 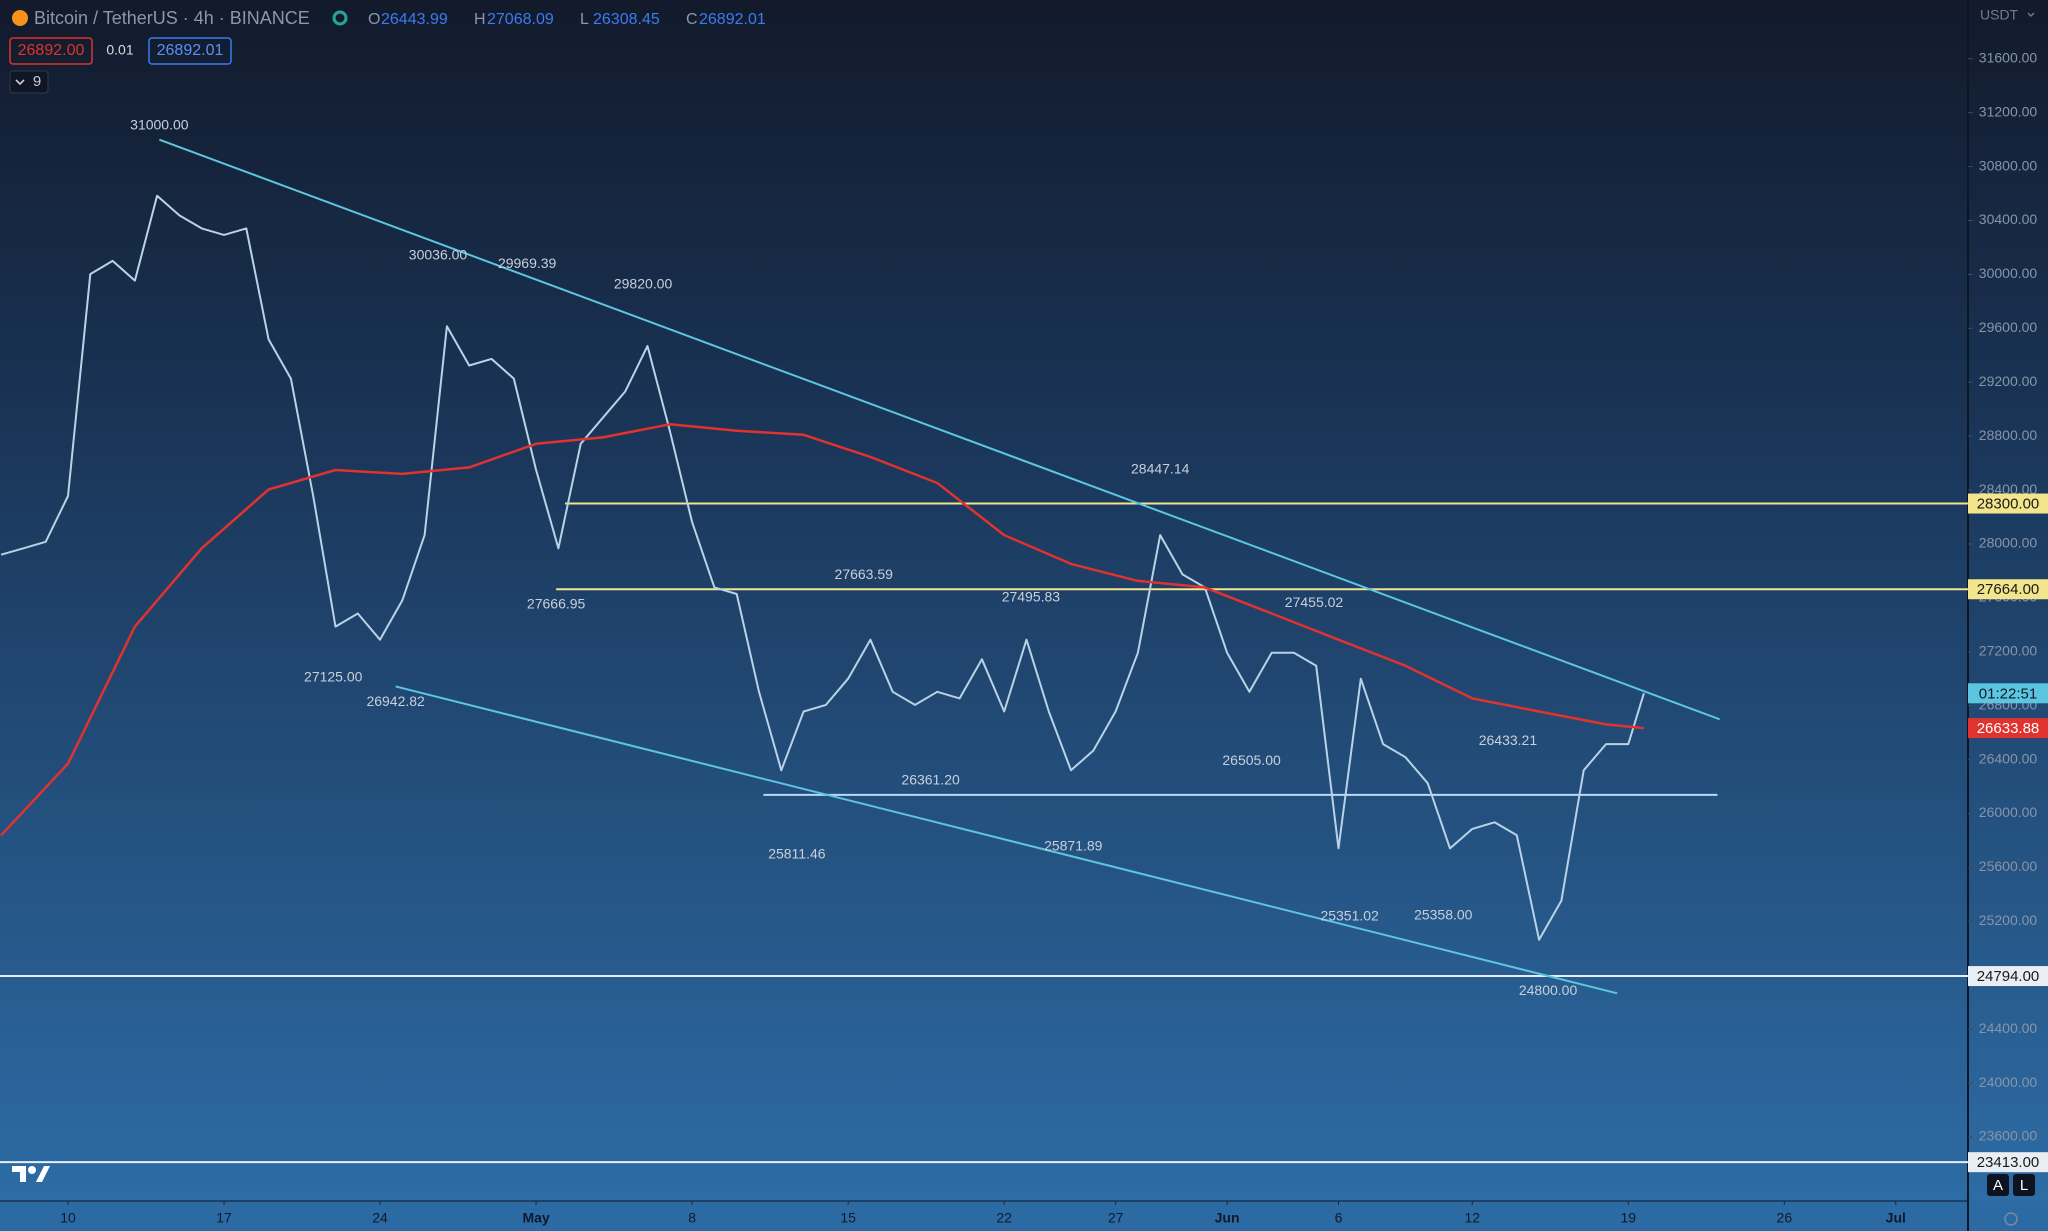 I want to click on y-tick-label: 25600.00, so click(x=2008, y=866).